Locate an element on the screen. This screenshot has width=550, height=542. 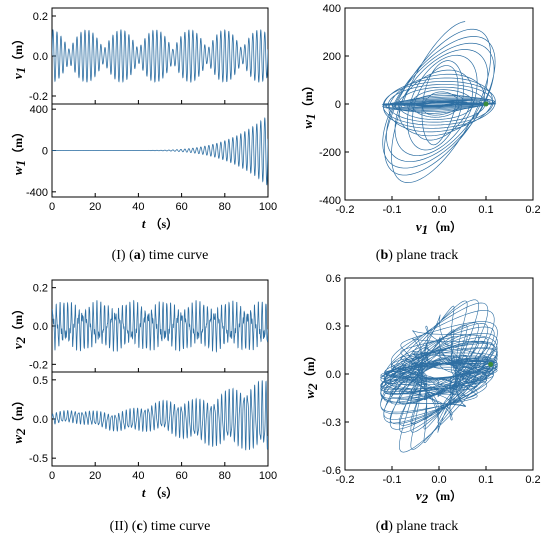
x-axis-label: v1（m） is located at coordinates (439, 228).